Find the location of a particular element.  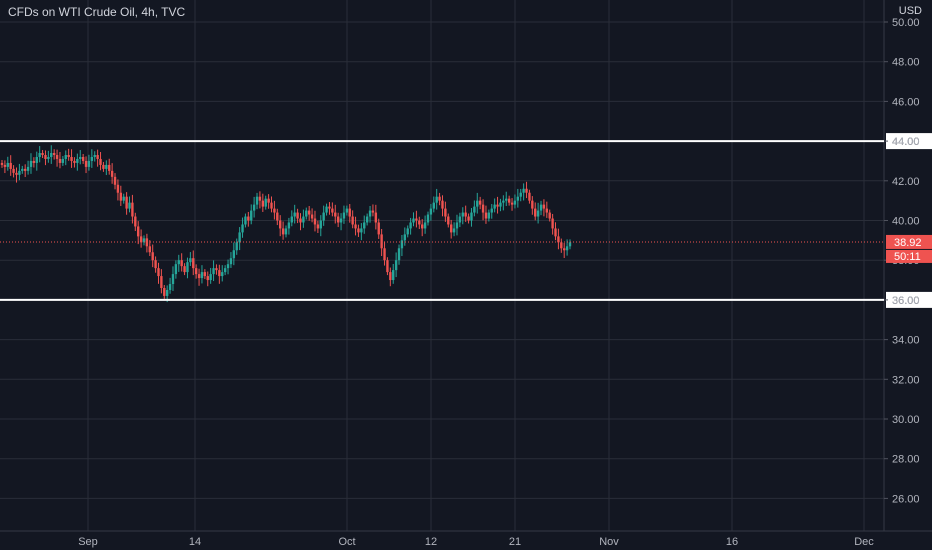

price-axis-panel is located at coordinates (908, 265).